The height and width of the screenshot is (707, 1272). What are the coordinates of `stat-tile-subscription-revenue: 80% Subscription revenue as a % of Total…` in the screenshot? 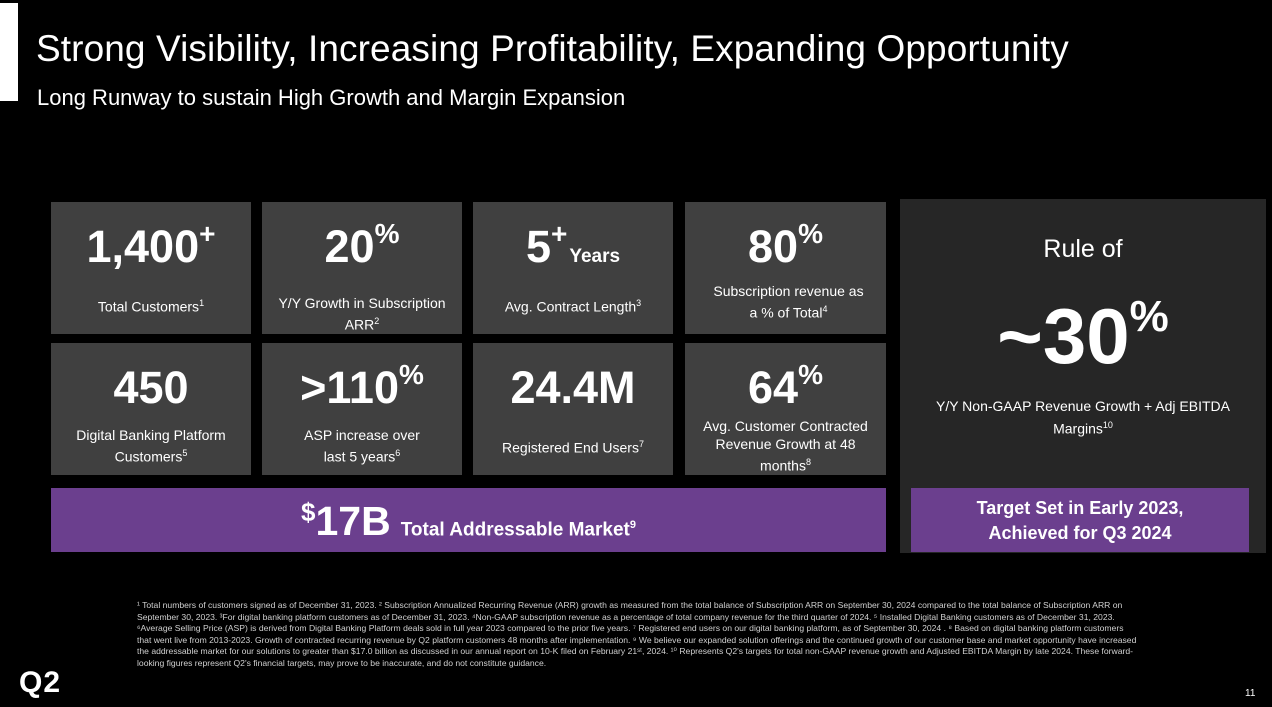 It's located at (785, 268).